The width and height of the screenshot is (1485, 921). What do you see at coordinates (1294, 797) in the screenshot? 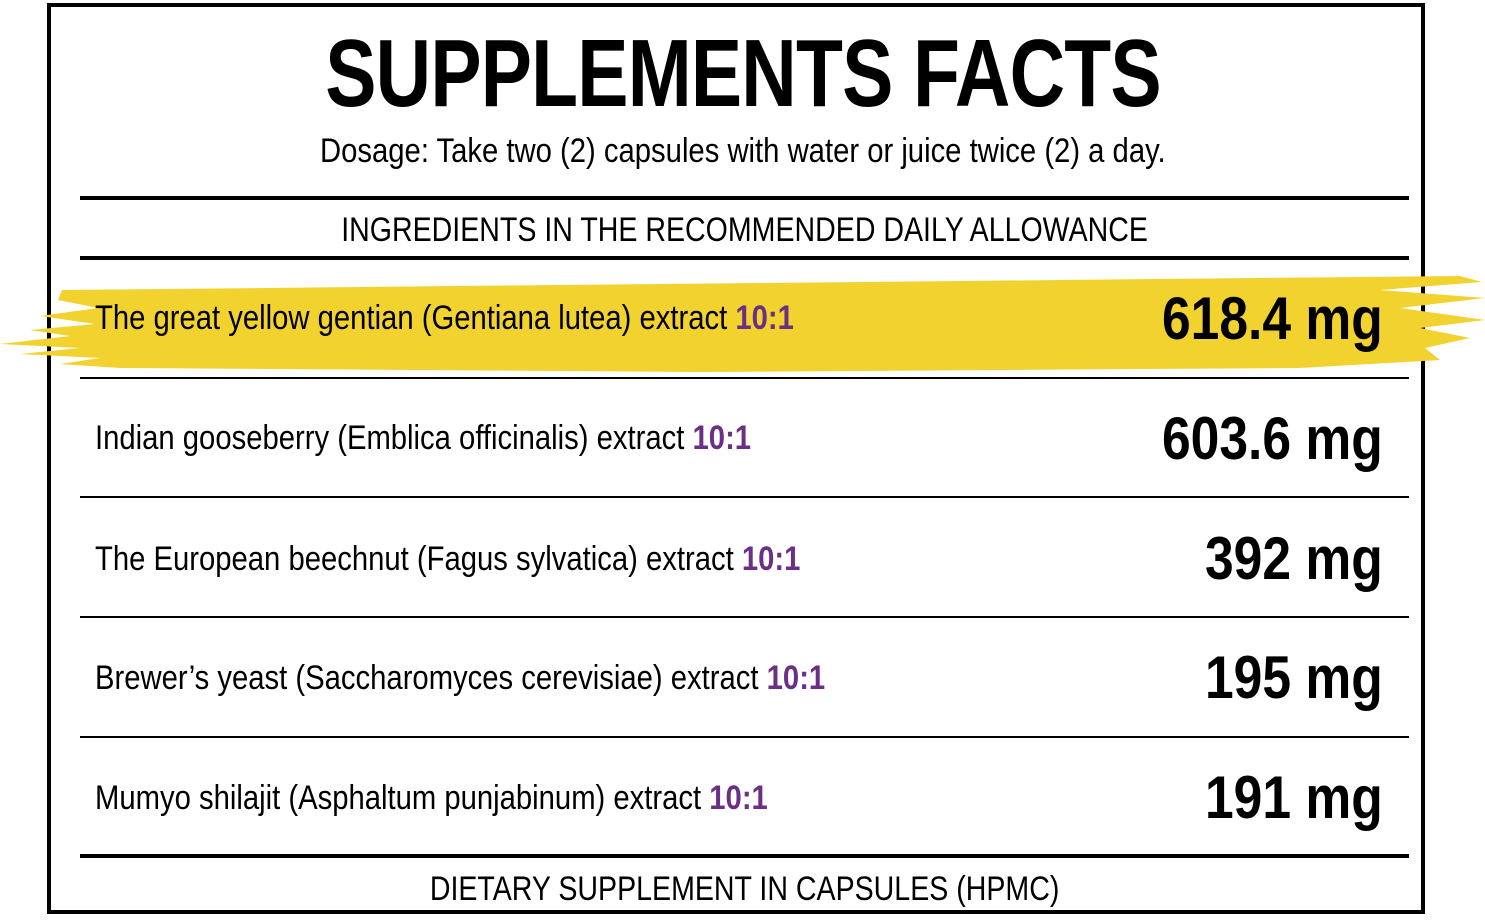
I see `ingredient-row-5-amount: 191 mg` at bounding box center [1294, 797].